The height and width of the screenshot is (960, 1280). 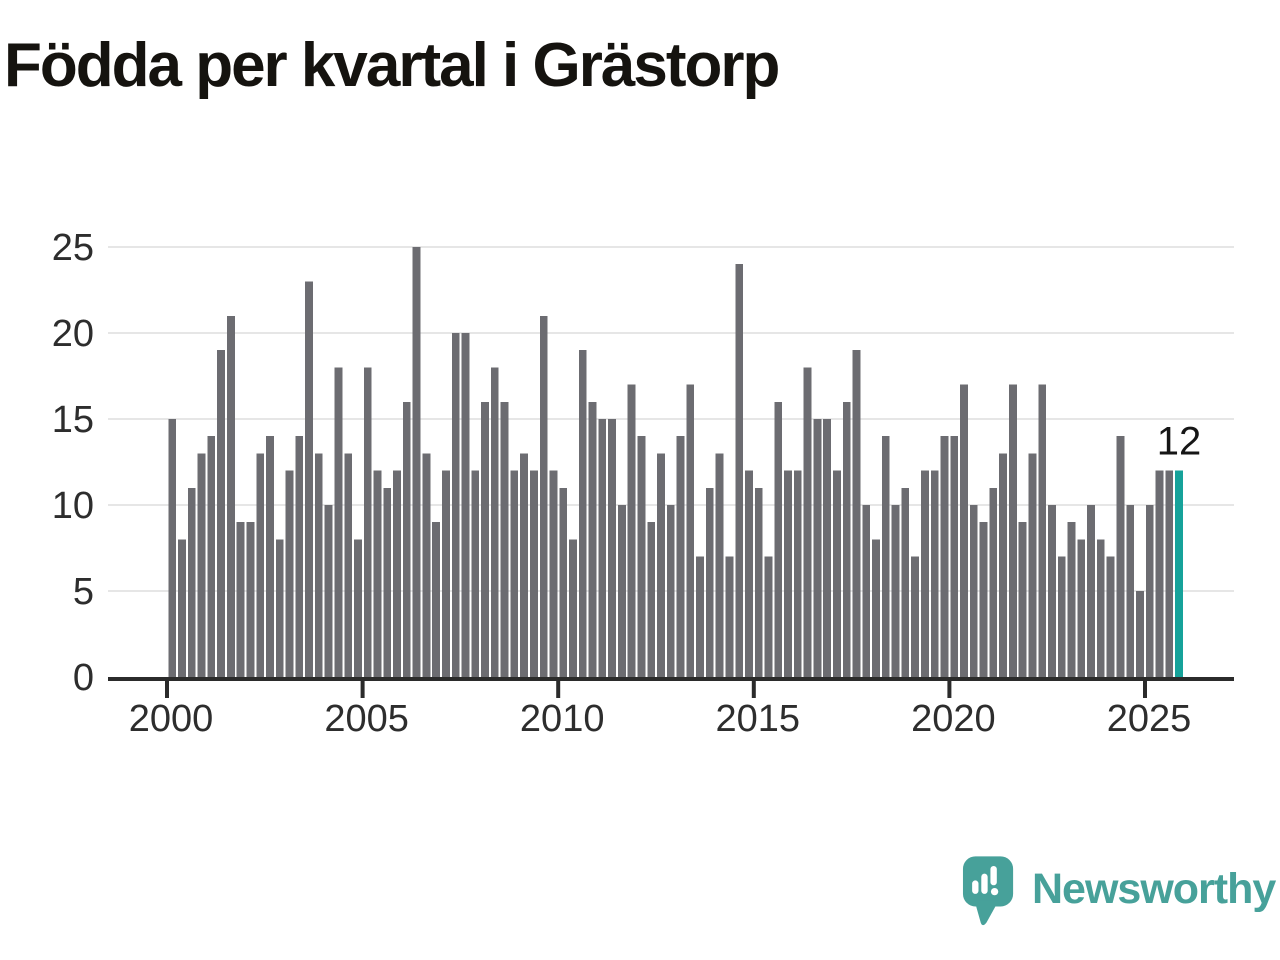 I want to click on x-axis-tick-label: 2025, so click(x=1149, y=719).